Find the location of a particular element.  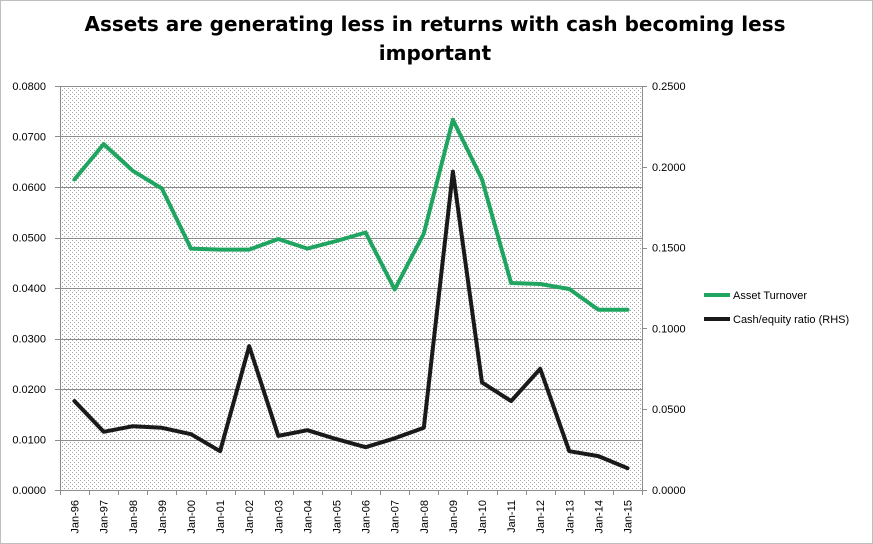

legend-label-asset-turnover: Asset Turnover is located at coordinates (770, 296).